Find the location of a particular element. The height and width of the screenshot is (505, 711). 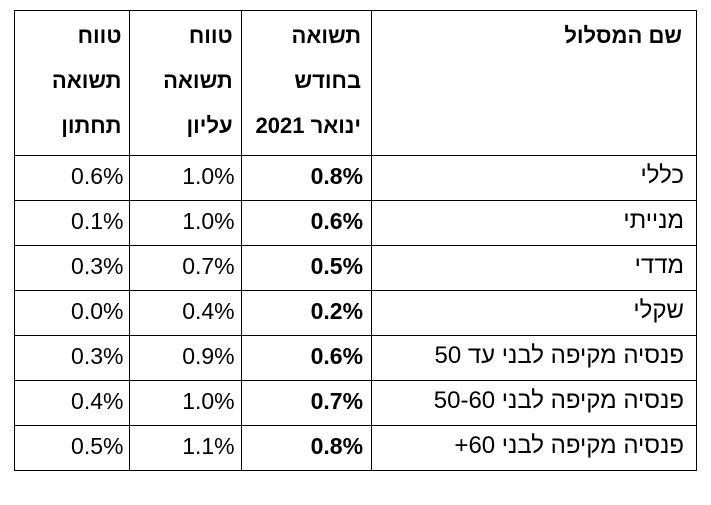

lower-range-cell: 0.5% is located at coordinates (72, 448).